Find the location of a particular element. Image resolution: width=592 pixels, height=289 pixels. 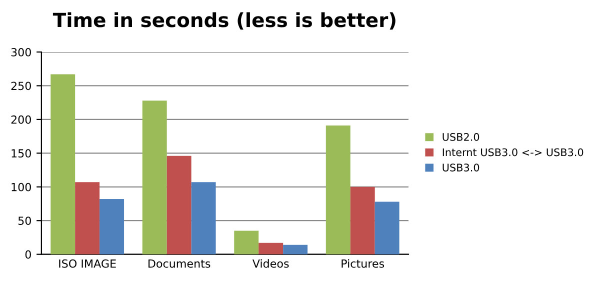

y-tick-label: 200 is located at coordinates (21, 119).